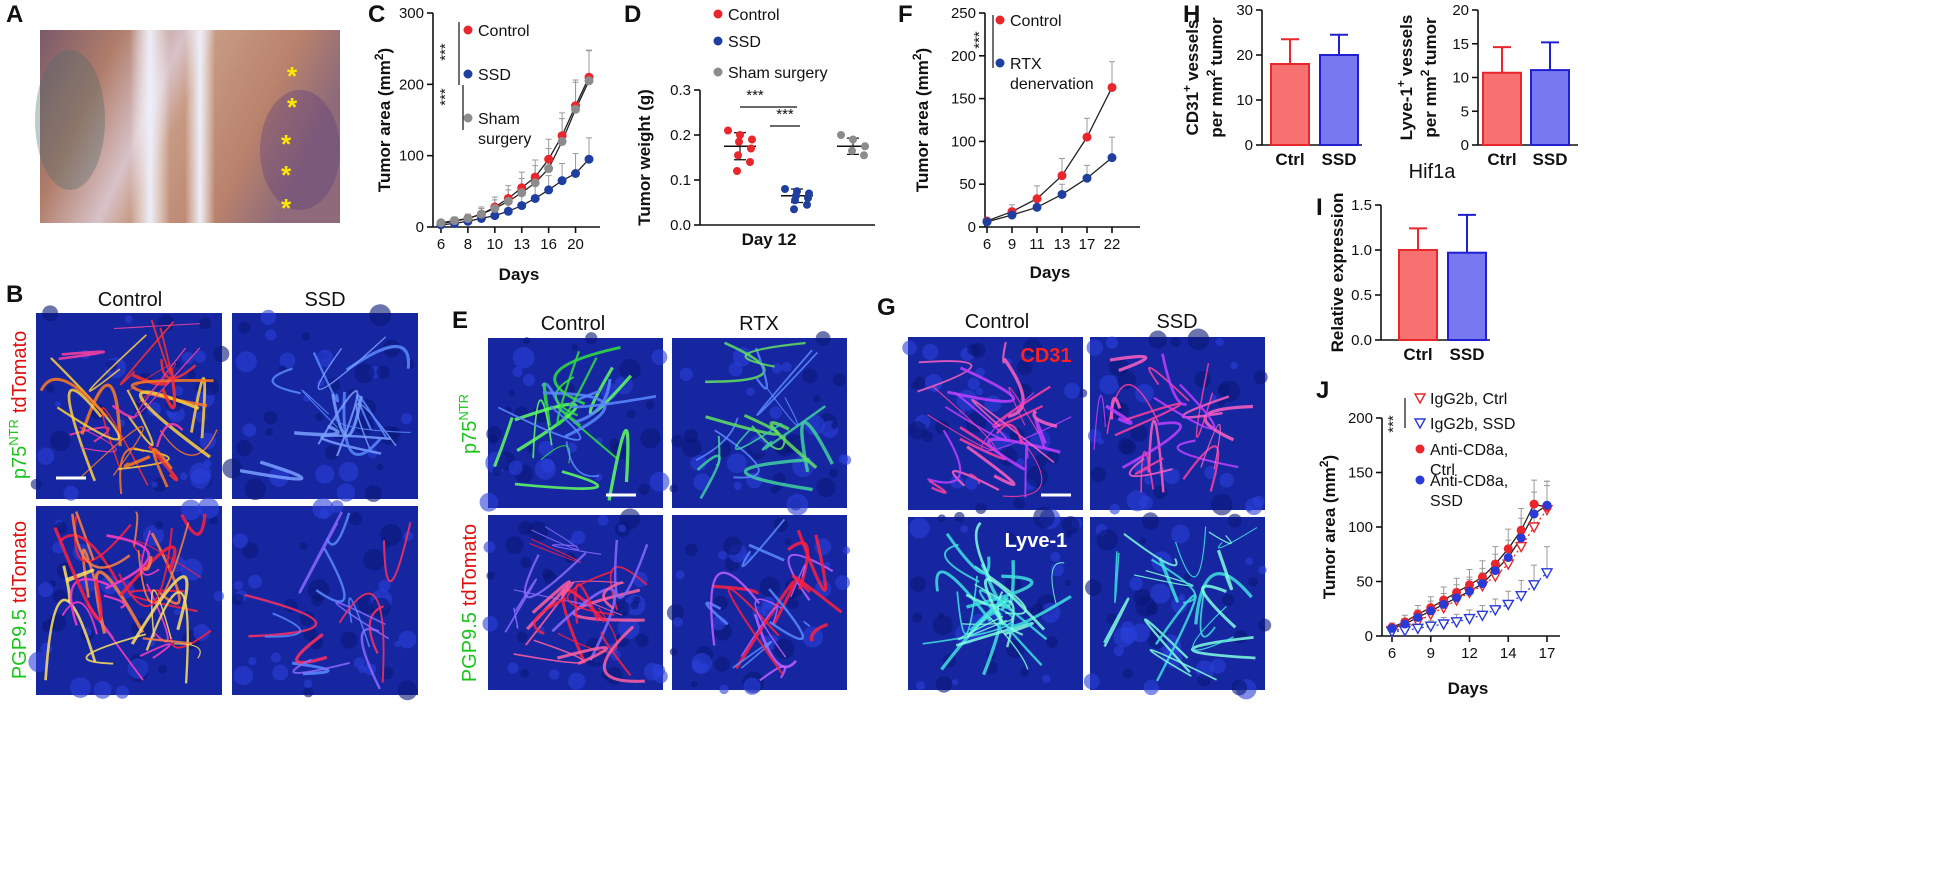 This screenshot has height=869, width=1950. What do you see at coordinates (905, 14) in the screenshot?
I see `panel-label: F` at bounding box center [905, 14].